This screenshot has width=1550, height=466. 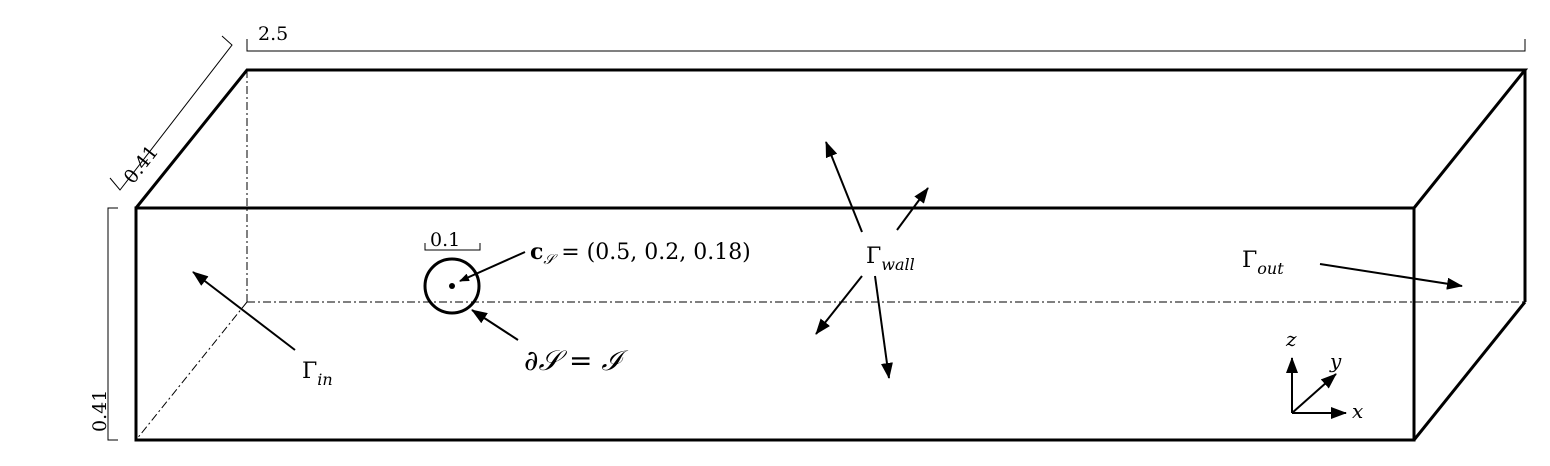 I want to click on diameter-label: 0.1, so click(x=445, y=240).